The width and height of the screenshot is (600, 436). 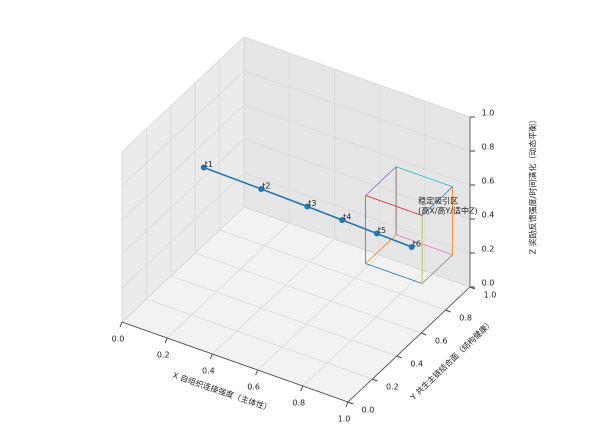 I want to click on point-label: t1, so click(x=209, y=164).